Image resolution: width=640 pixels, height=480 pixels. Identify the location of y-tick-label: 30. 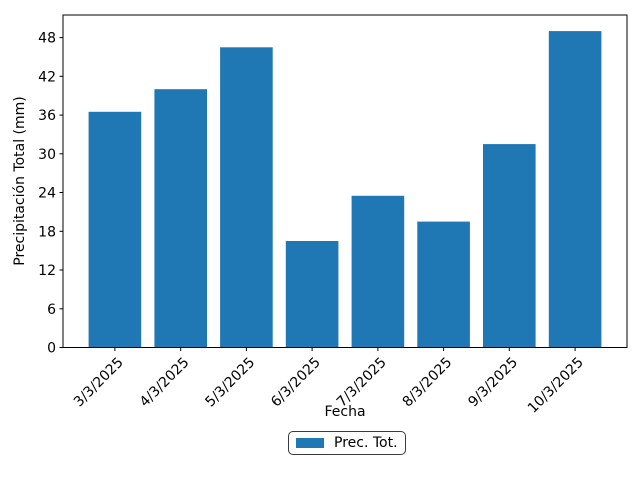
(47, 155).